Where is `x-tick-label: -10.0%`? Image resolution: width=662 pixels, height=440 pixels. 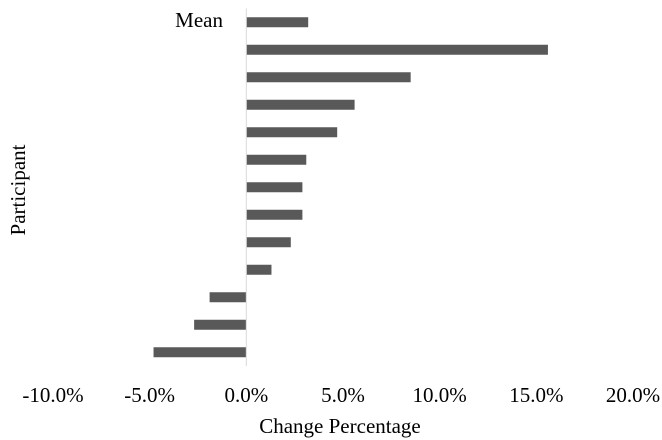
x-tick-label: -10.0% is located at coordinates (52, 395).